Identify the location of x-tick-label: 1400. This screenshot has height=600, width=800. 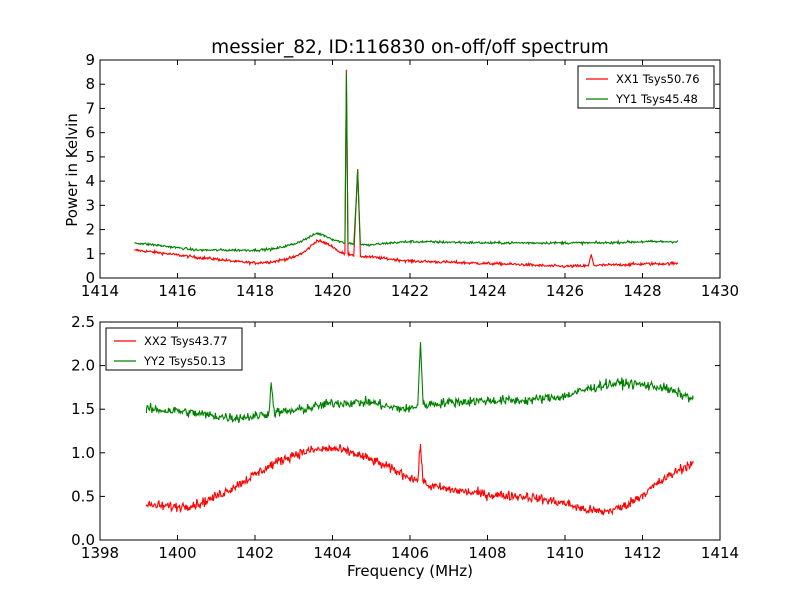
(177, 553).